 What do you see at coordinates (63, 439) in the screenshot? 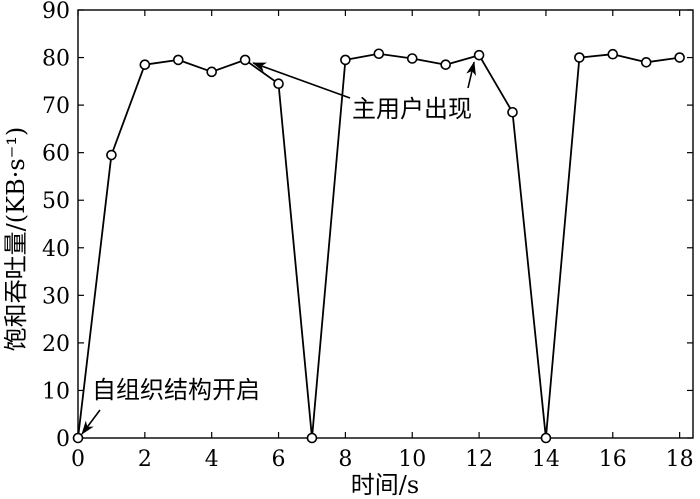
I see `y-tick-label: 0` at bounding box center [63, 439].